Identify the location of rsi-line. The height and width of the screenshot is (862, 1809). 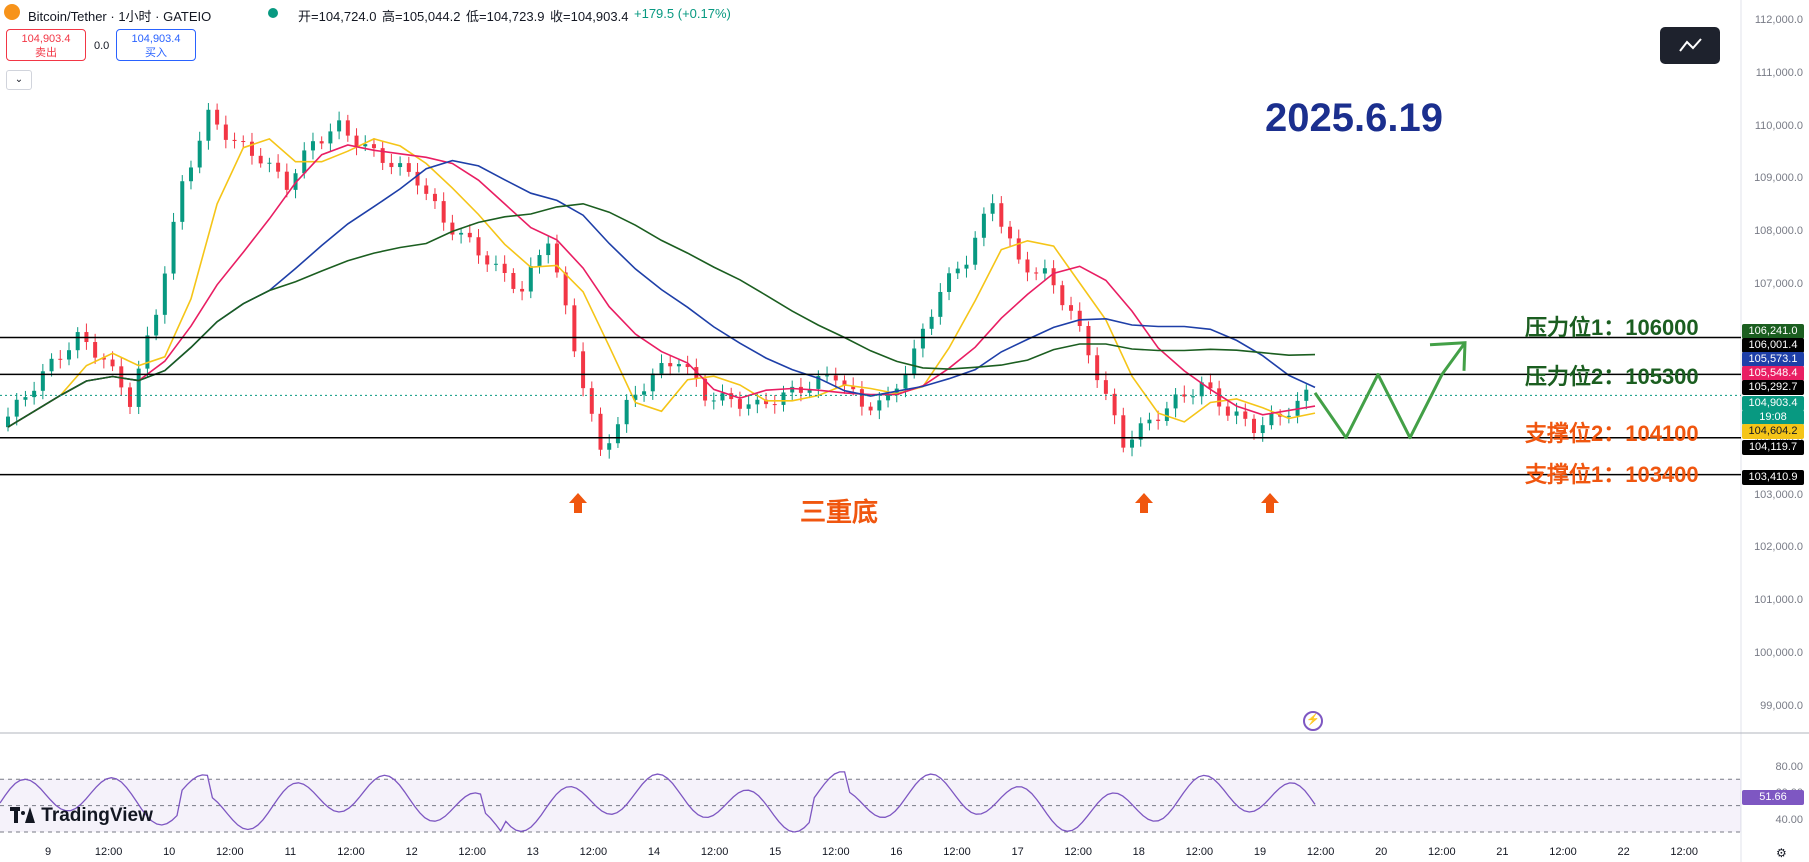
(658, 802).